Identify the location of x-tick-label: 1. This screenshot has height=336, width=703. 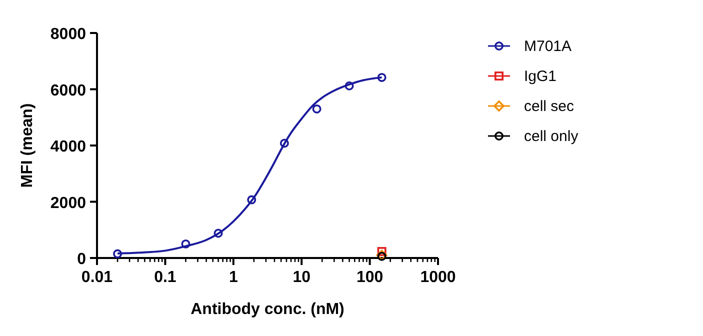
(233, 277).